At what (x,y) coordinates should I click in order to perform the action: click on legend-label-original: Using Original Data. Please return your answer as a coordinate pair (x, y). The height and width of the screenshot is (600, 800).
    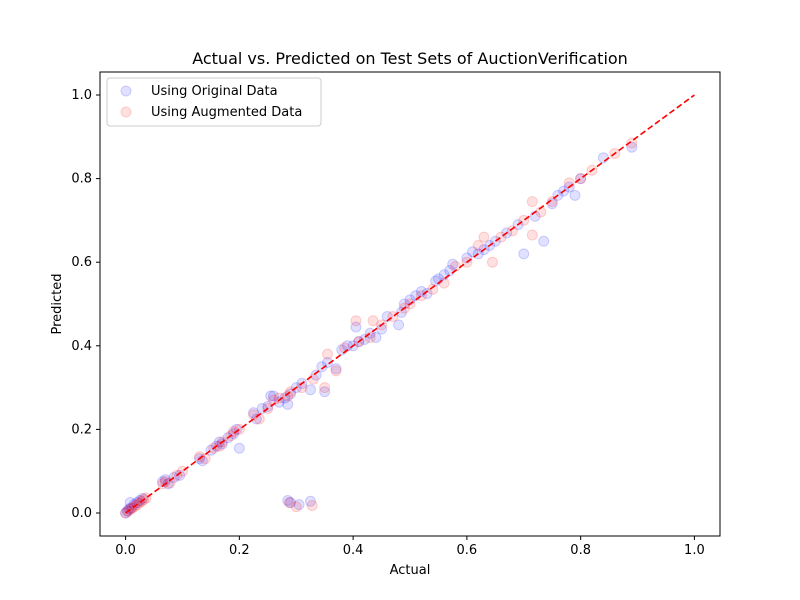
    Looking at the image, I should click on (214, 91).